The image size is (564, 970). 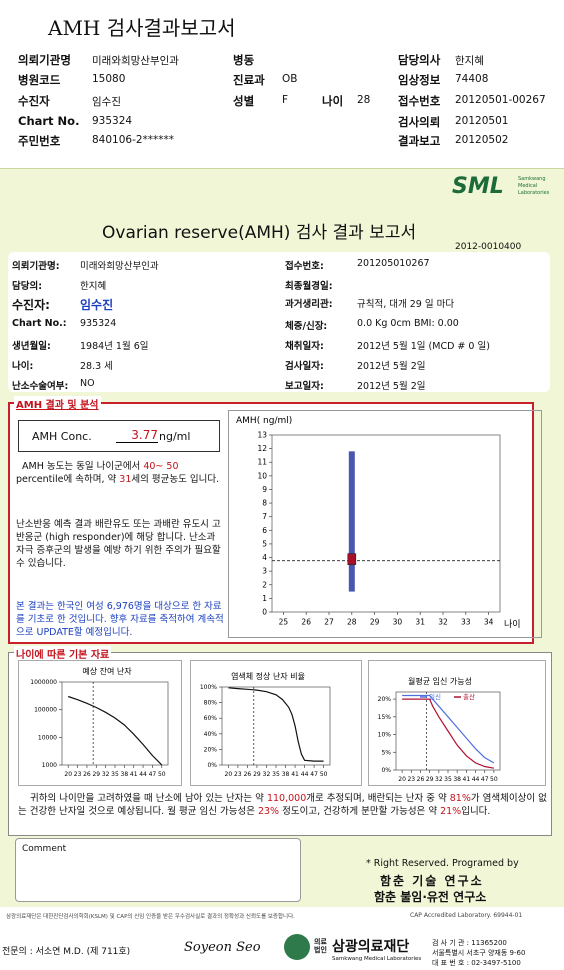 What do you see at coordinates (249, 80) in the screenshot?
I see `field-label: 진료과` at bounding box center [249, 80].